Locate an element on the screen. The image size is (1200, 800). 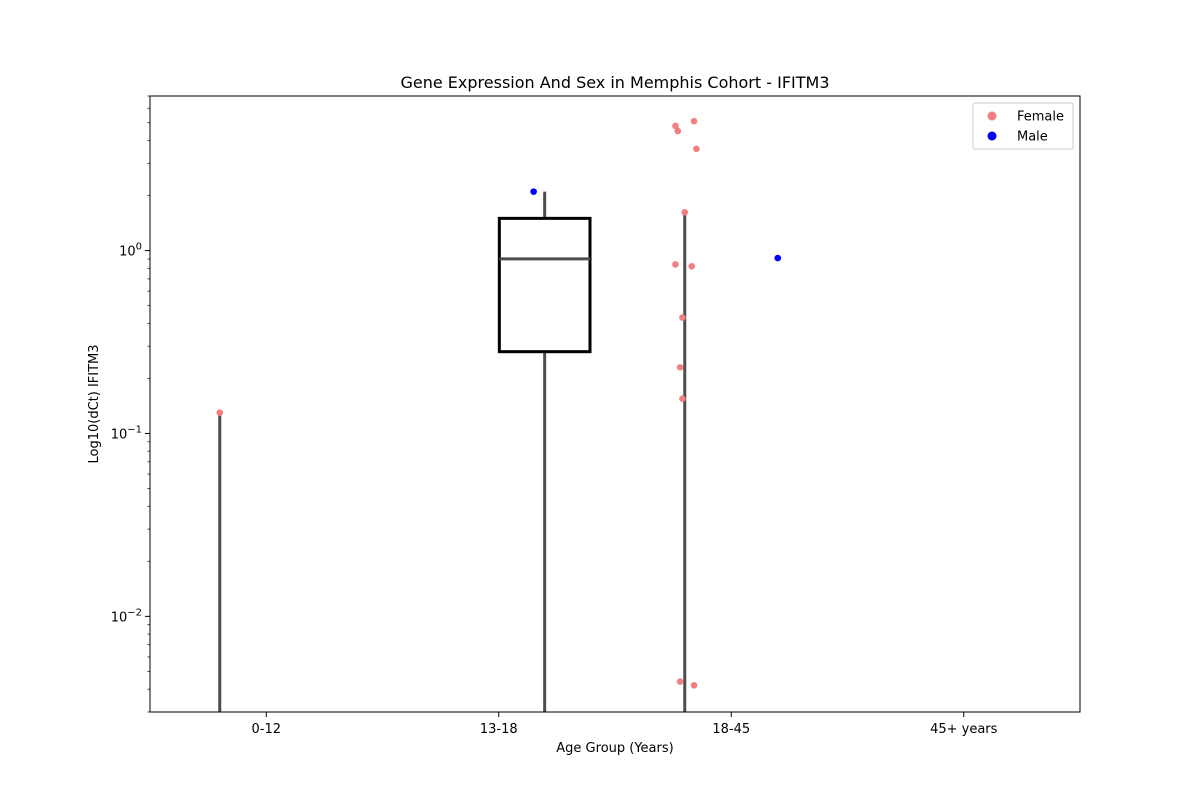
legend-frame is located at coordinates (1023, 126).